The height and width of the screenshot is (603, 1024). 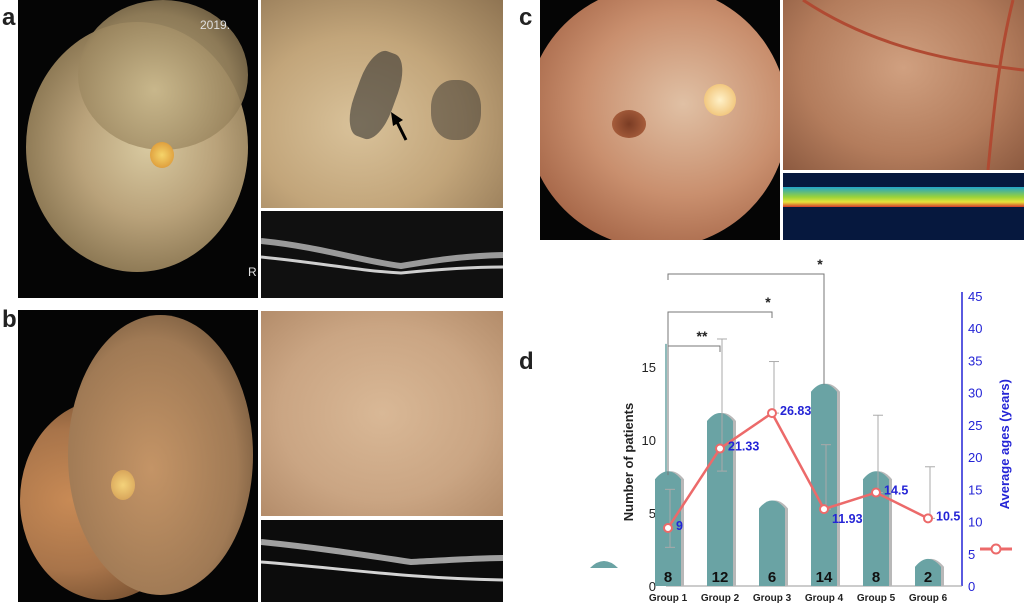 I want to click on panel-a-eye-label: R, so click(x=252, y=272).